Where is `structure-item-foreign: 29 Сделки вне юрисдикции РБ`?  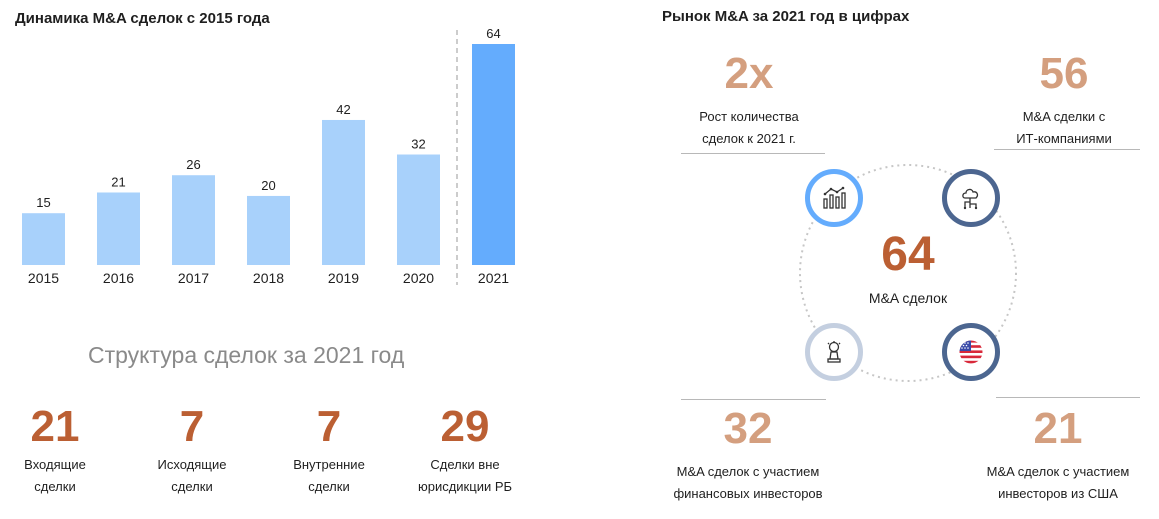
structure-item-foreign: 29 Сделки вне юрисдикции РБ is located at coordinates (465, 450).